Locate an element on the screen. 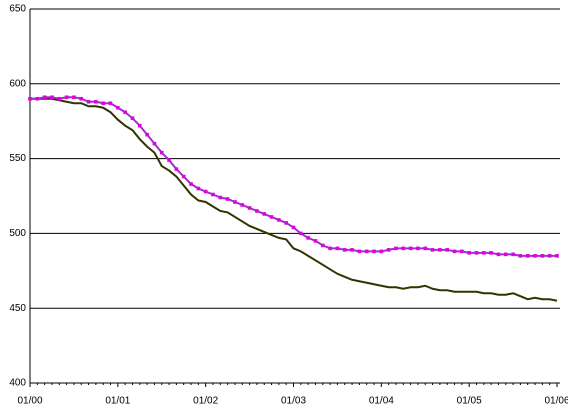 This screenshot has height=413, width=568. x-tick-label: 01/05 is located at coordinates (469, 401).